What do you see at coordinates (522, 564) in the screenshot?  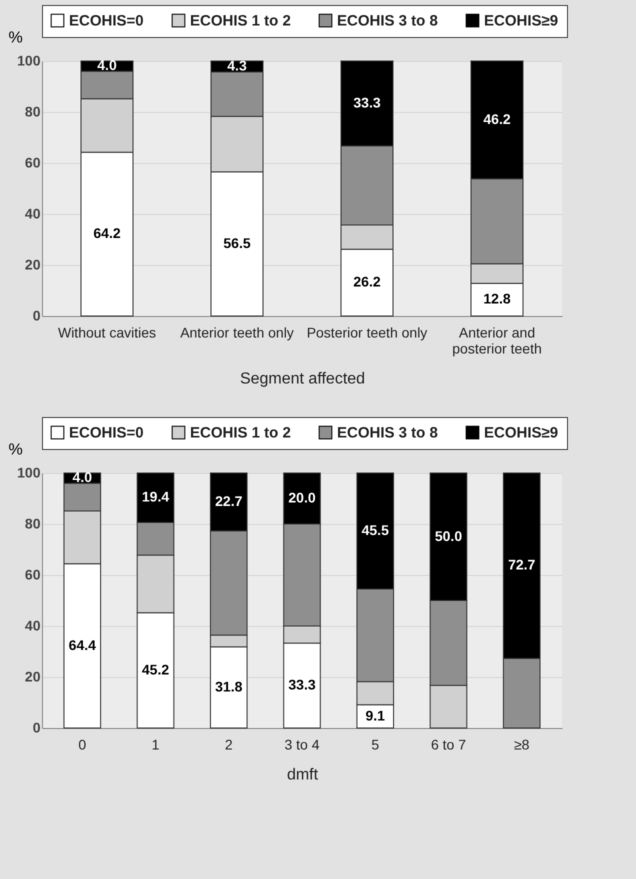 I see `data-label: 72.7` at bounding box center [522, 564].